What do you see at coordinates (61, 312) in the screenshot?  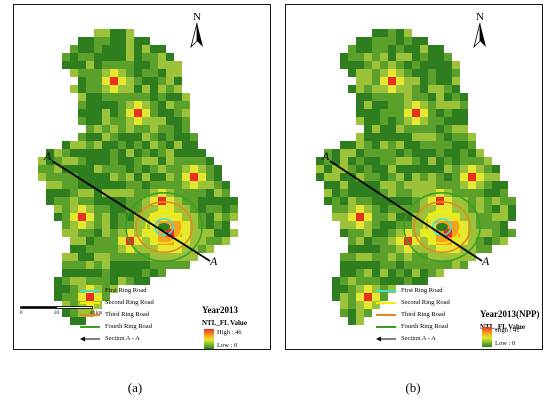 I see `scale-bar: 0 20 40 km` at bounding box center [61, 312].